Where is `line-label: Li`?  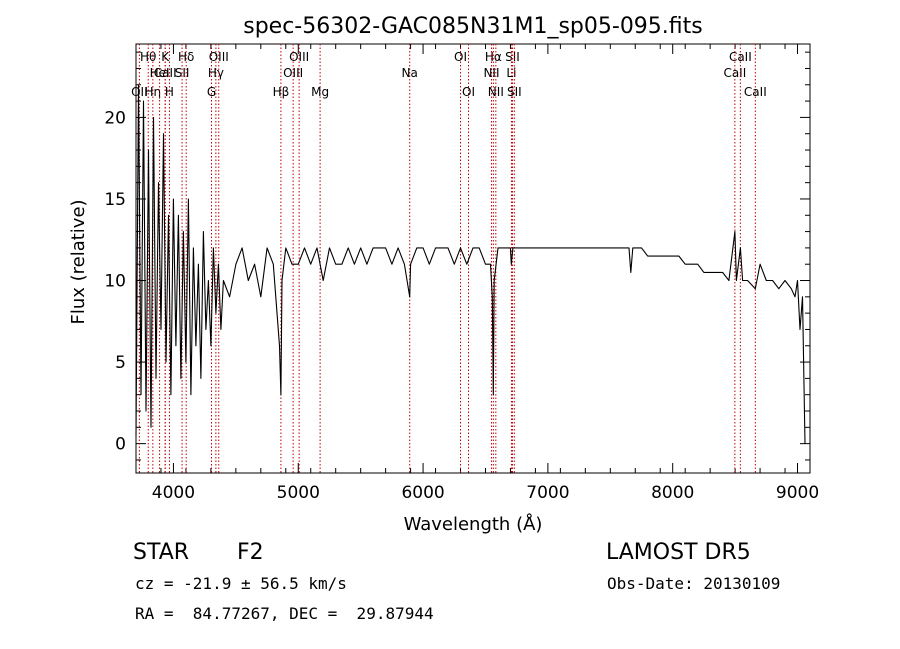 line-label: Li is located at coordinates (511, 73).